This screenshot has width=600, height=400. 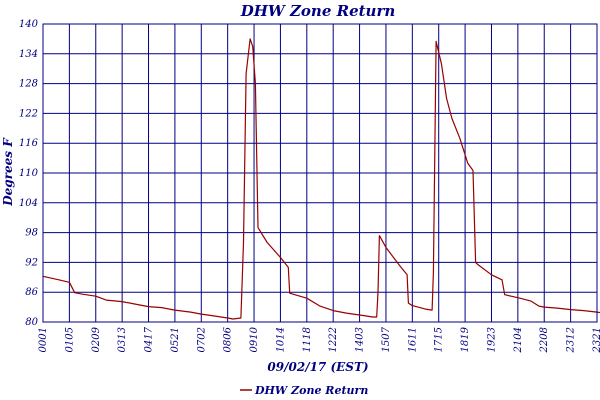 What do you see at coordinates (439, 339) in the screenshot?
I see `x-tick-label: 1715` at bounding box center [439, 339].